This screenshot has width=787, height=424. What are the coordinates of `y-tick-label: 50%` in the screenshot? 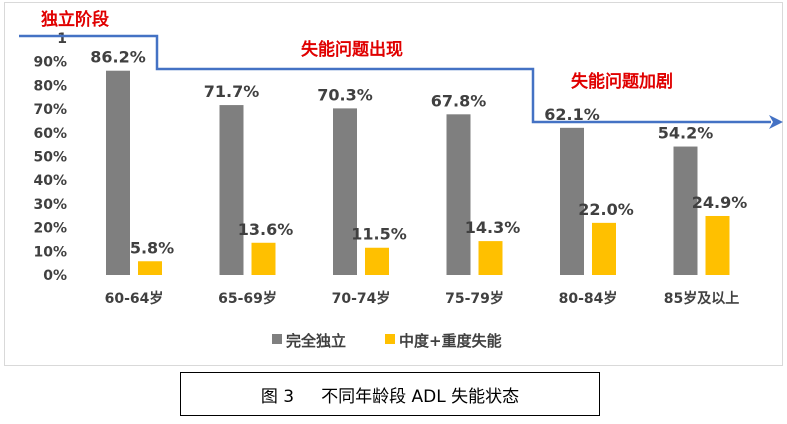 It's located at (50, 158).